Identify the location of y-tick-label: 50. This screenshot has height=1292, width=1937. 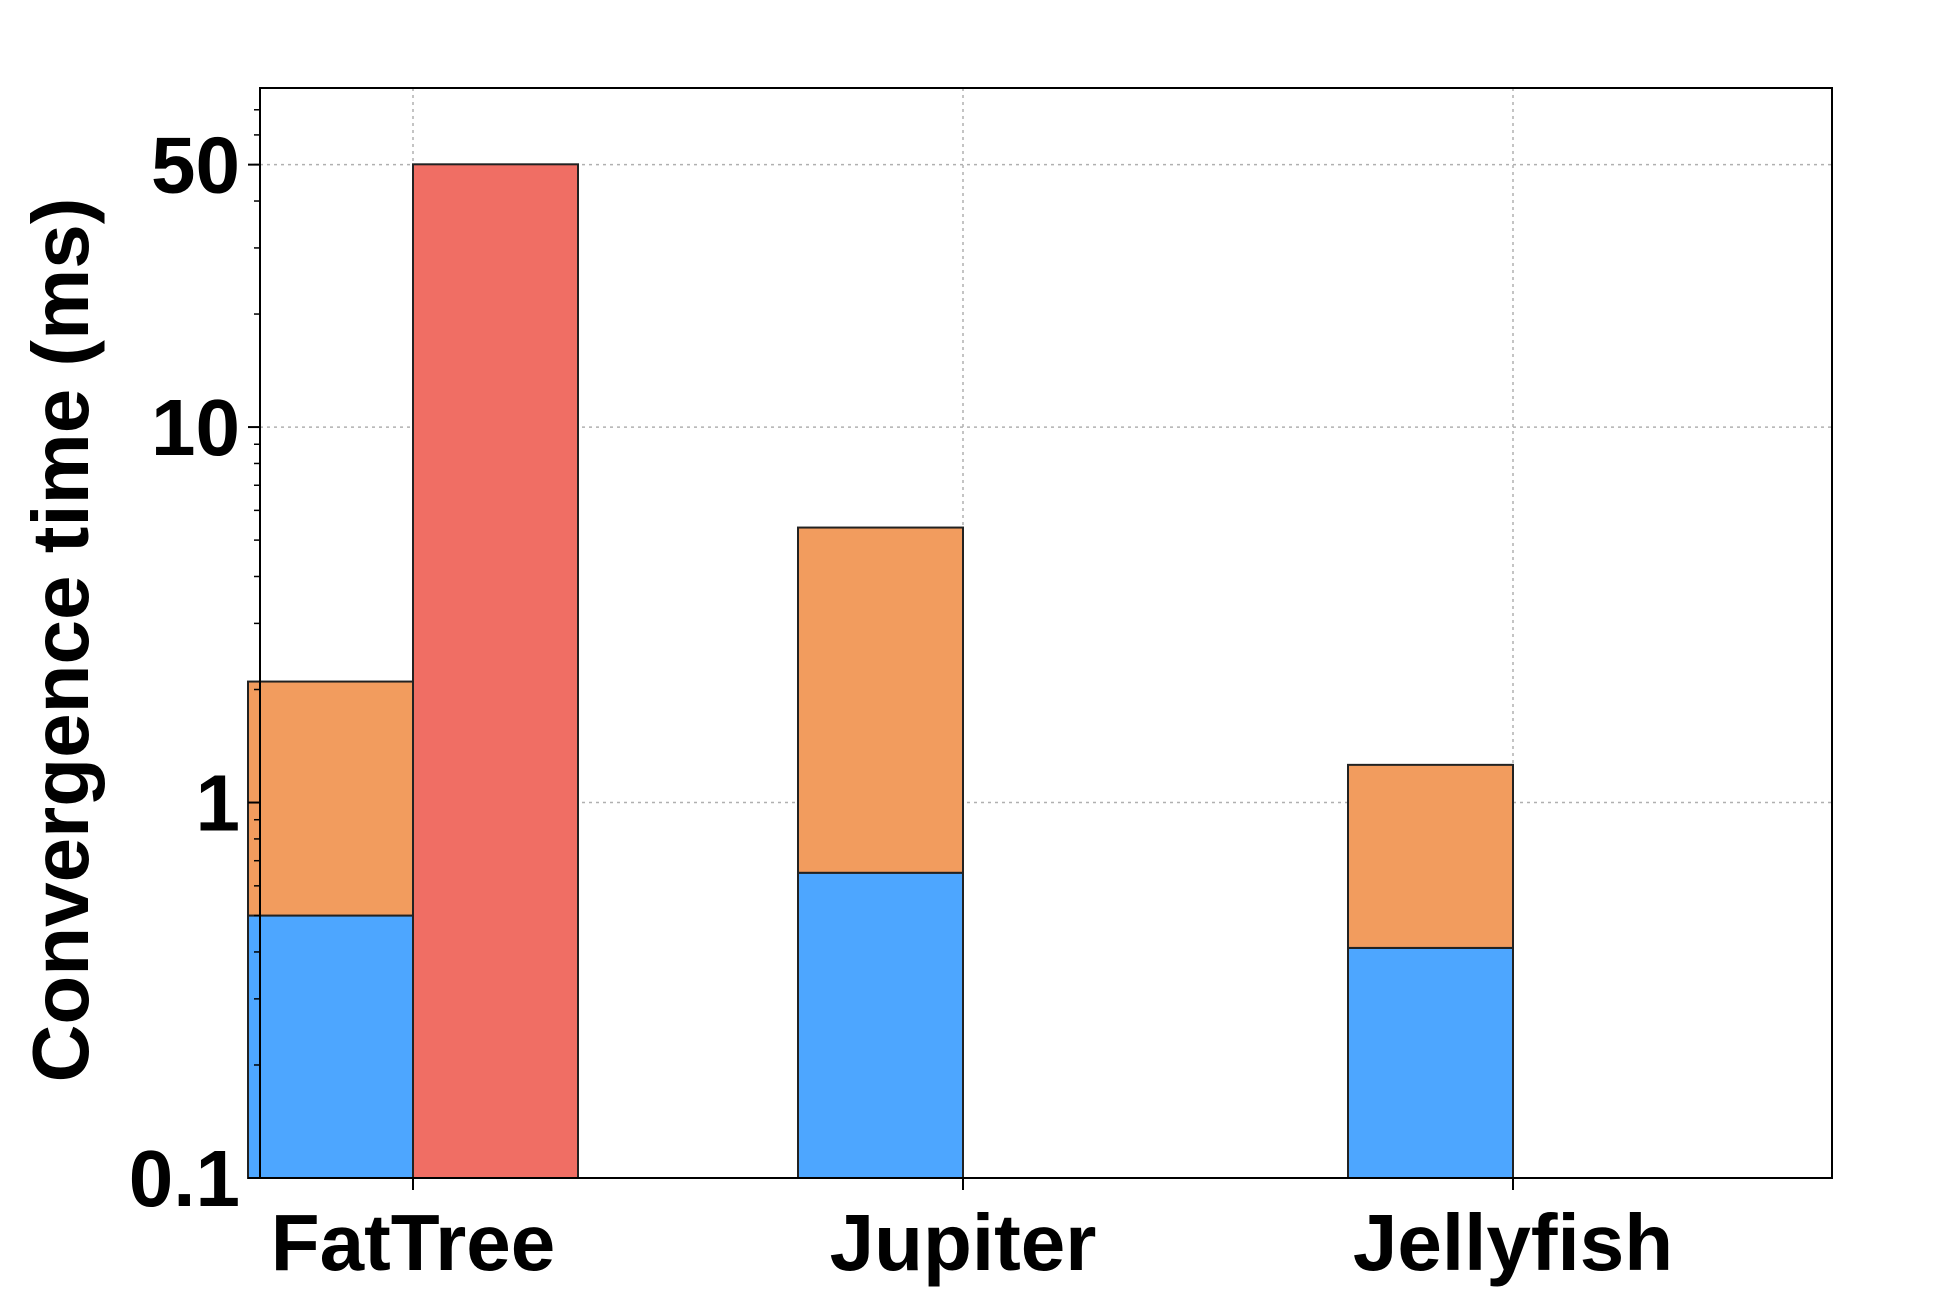
(195, 165).